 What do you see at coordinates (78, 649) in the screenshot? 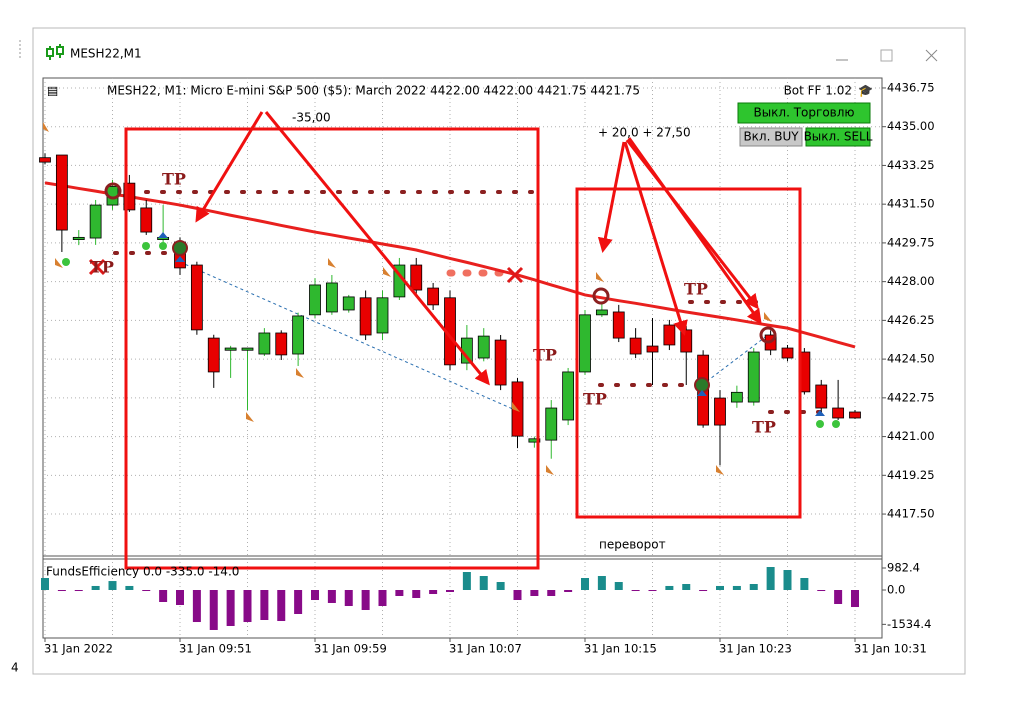
I see `x-tick-label: 31 Jan 2022` at bounding box center [78, 649].